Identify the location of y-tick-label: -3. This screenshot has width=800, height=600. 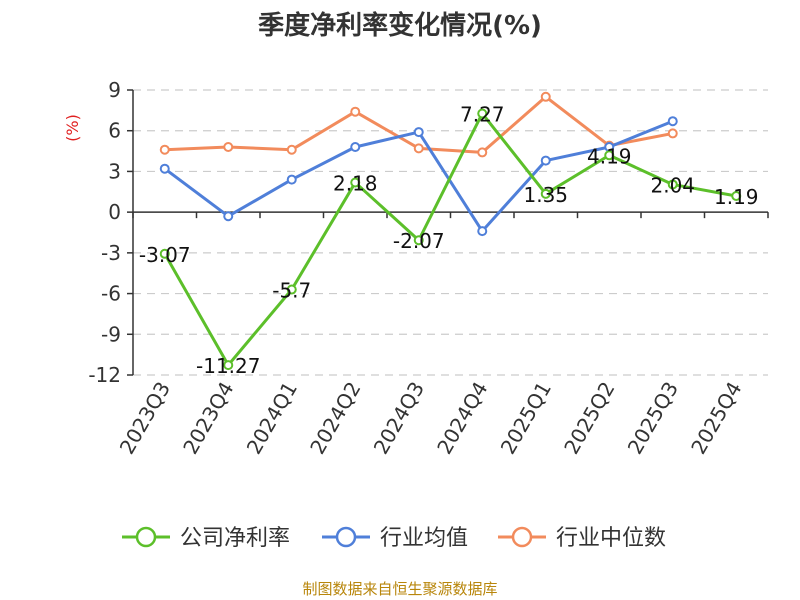
(111, 253).